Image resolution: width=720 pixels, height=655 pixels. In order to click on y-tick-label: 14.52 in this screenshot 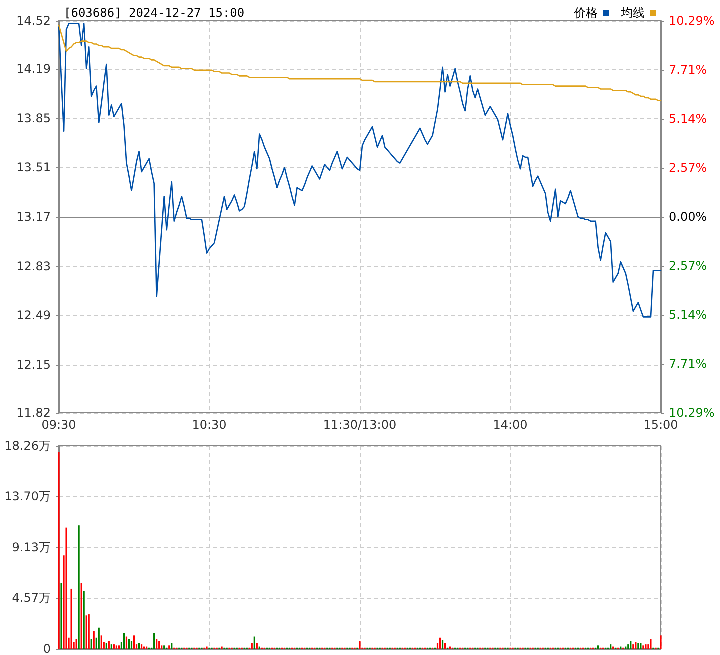, I will do `click(33, 21)`.